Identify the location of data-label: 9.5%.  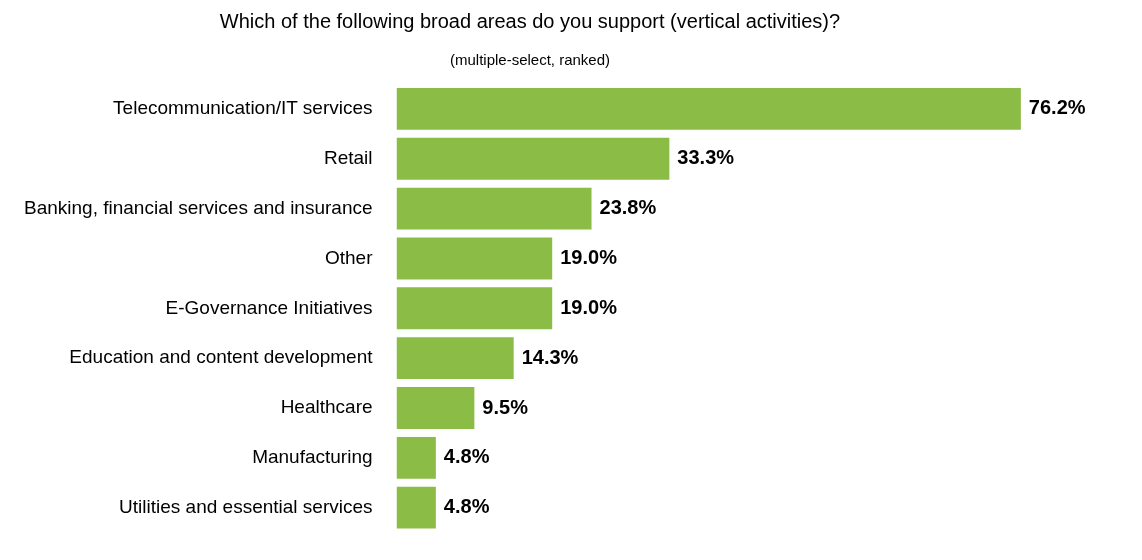
(505, 406).